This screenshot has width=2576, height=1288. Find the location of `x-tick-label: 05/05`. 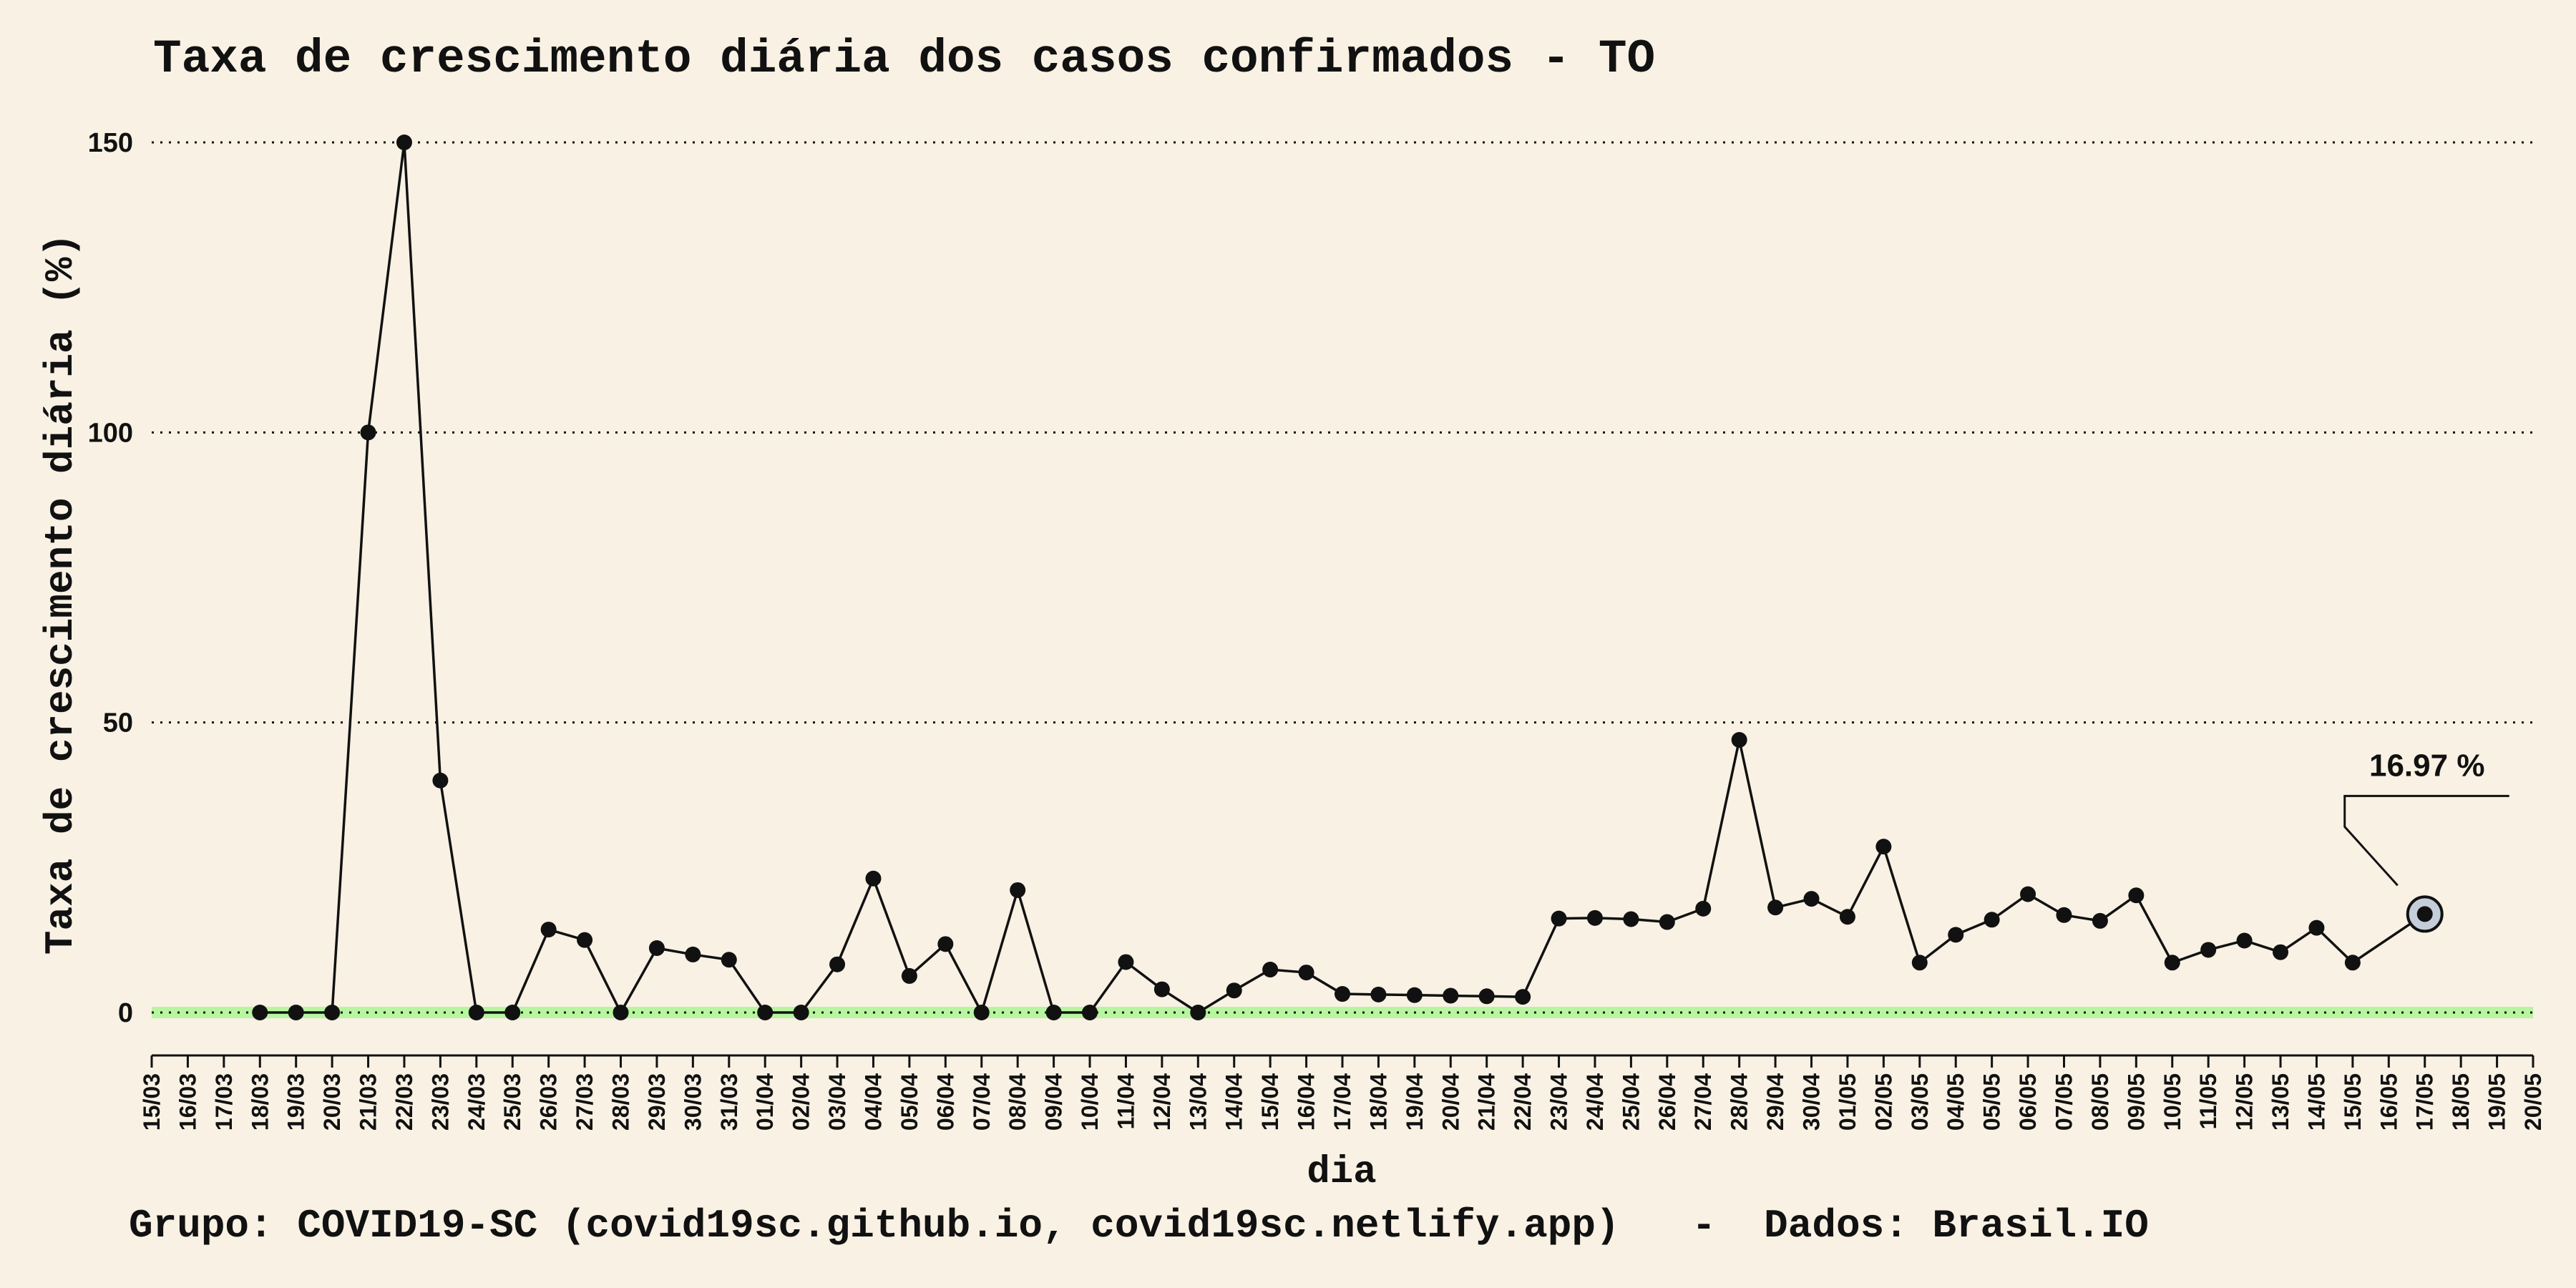

x-tick-label: 05/05 is located at coordinates (1992, 1102).